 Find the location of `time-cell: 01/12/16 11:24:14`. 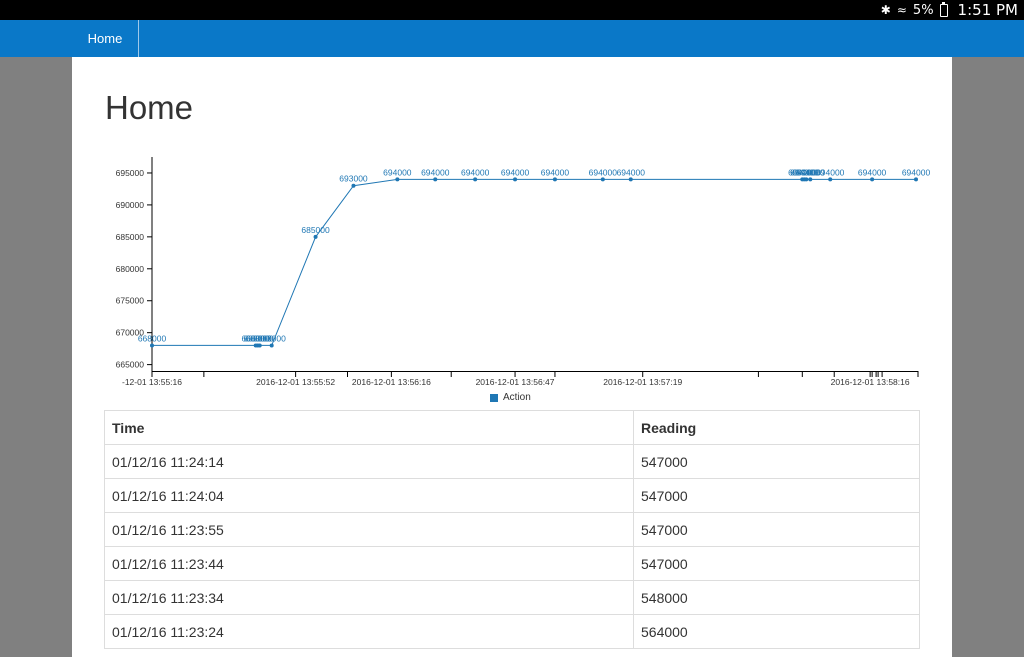

time-cell: 01/12/16 11:24:14 is located at coordinates (369, 461).